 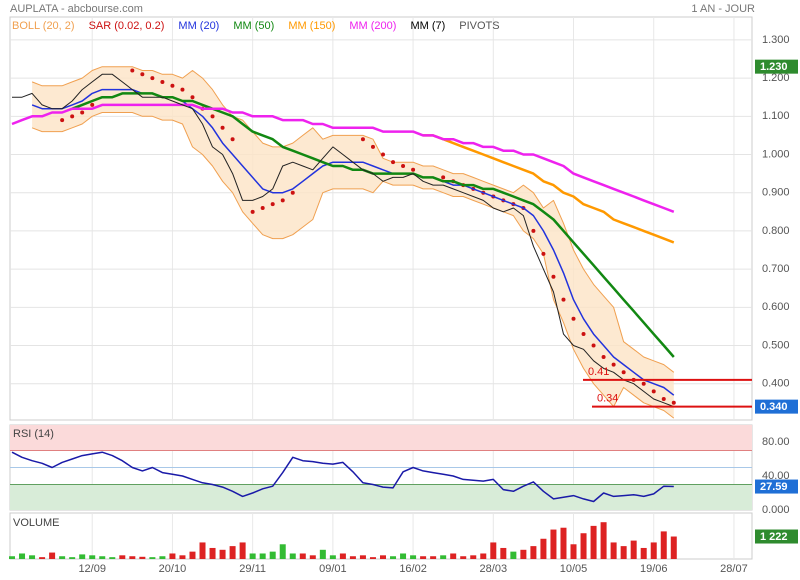 What do you see at coordinates (413, 569) in the screenshot?
I see `x-tick-label: 16/02` at bounding box center [413, 569].